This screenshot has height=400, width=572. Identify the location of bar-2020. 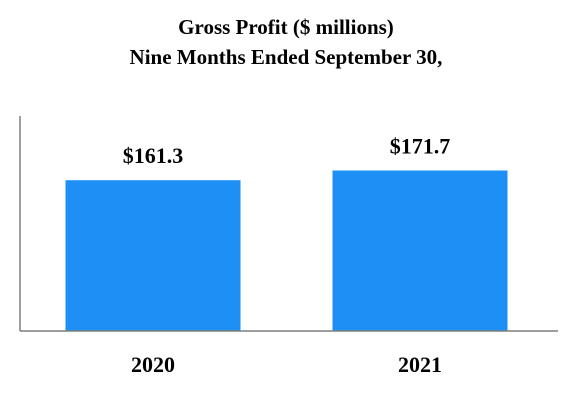
(153, 255).